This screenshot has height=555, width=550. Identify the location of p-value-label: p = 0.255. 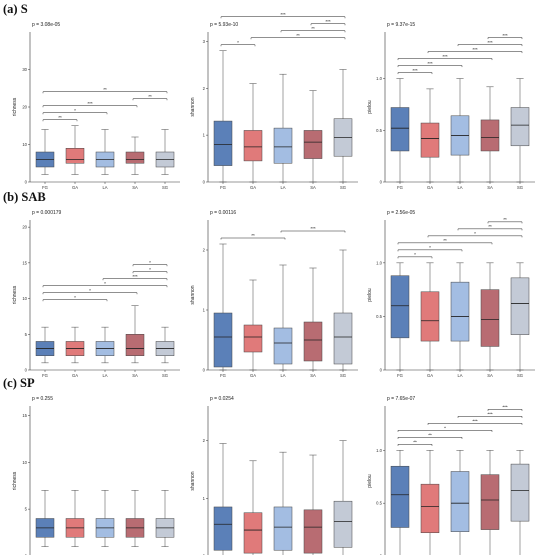
(42, 399).